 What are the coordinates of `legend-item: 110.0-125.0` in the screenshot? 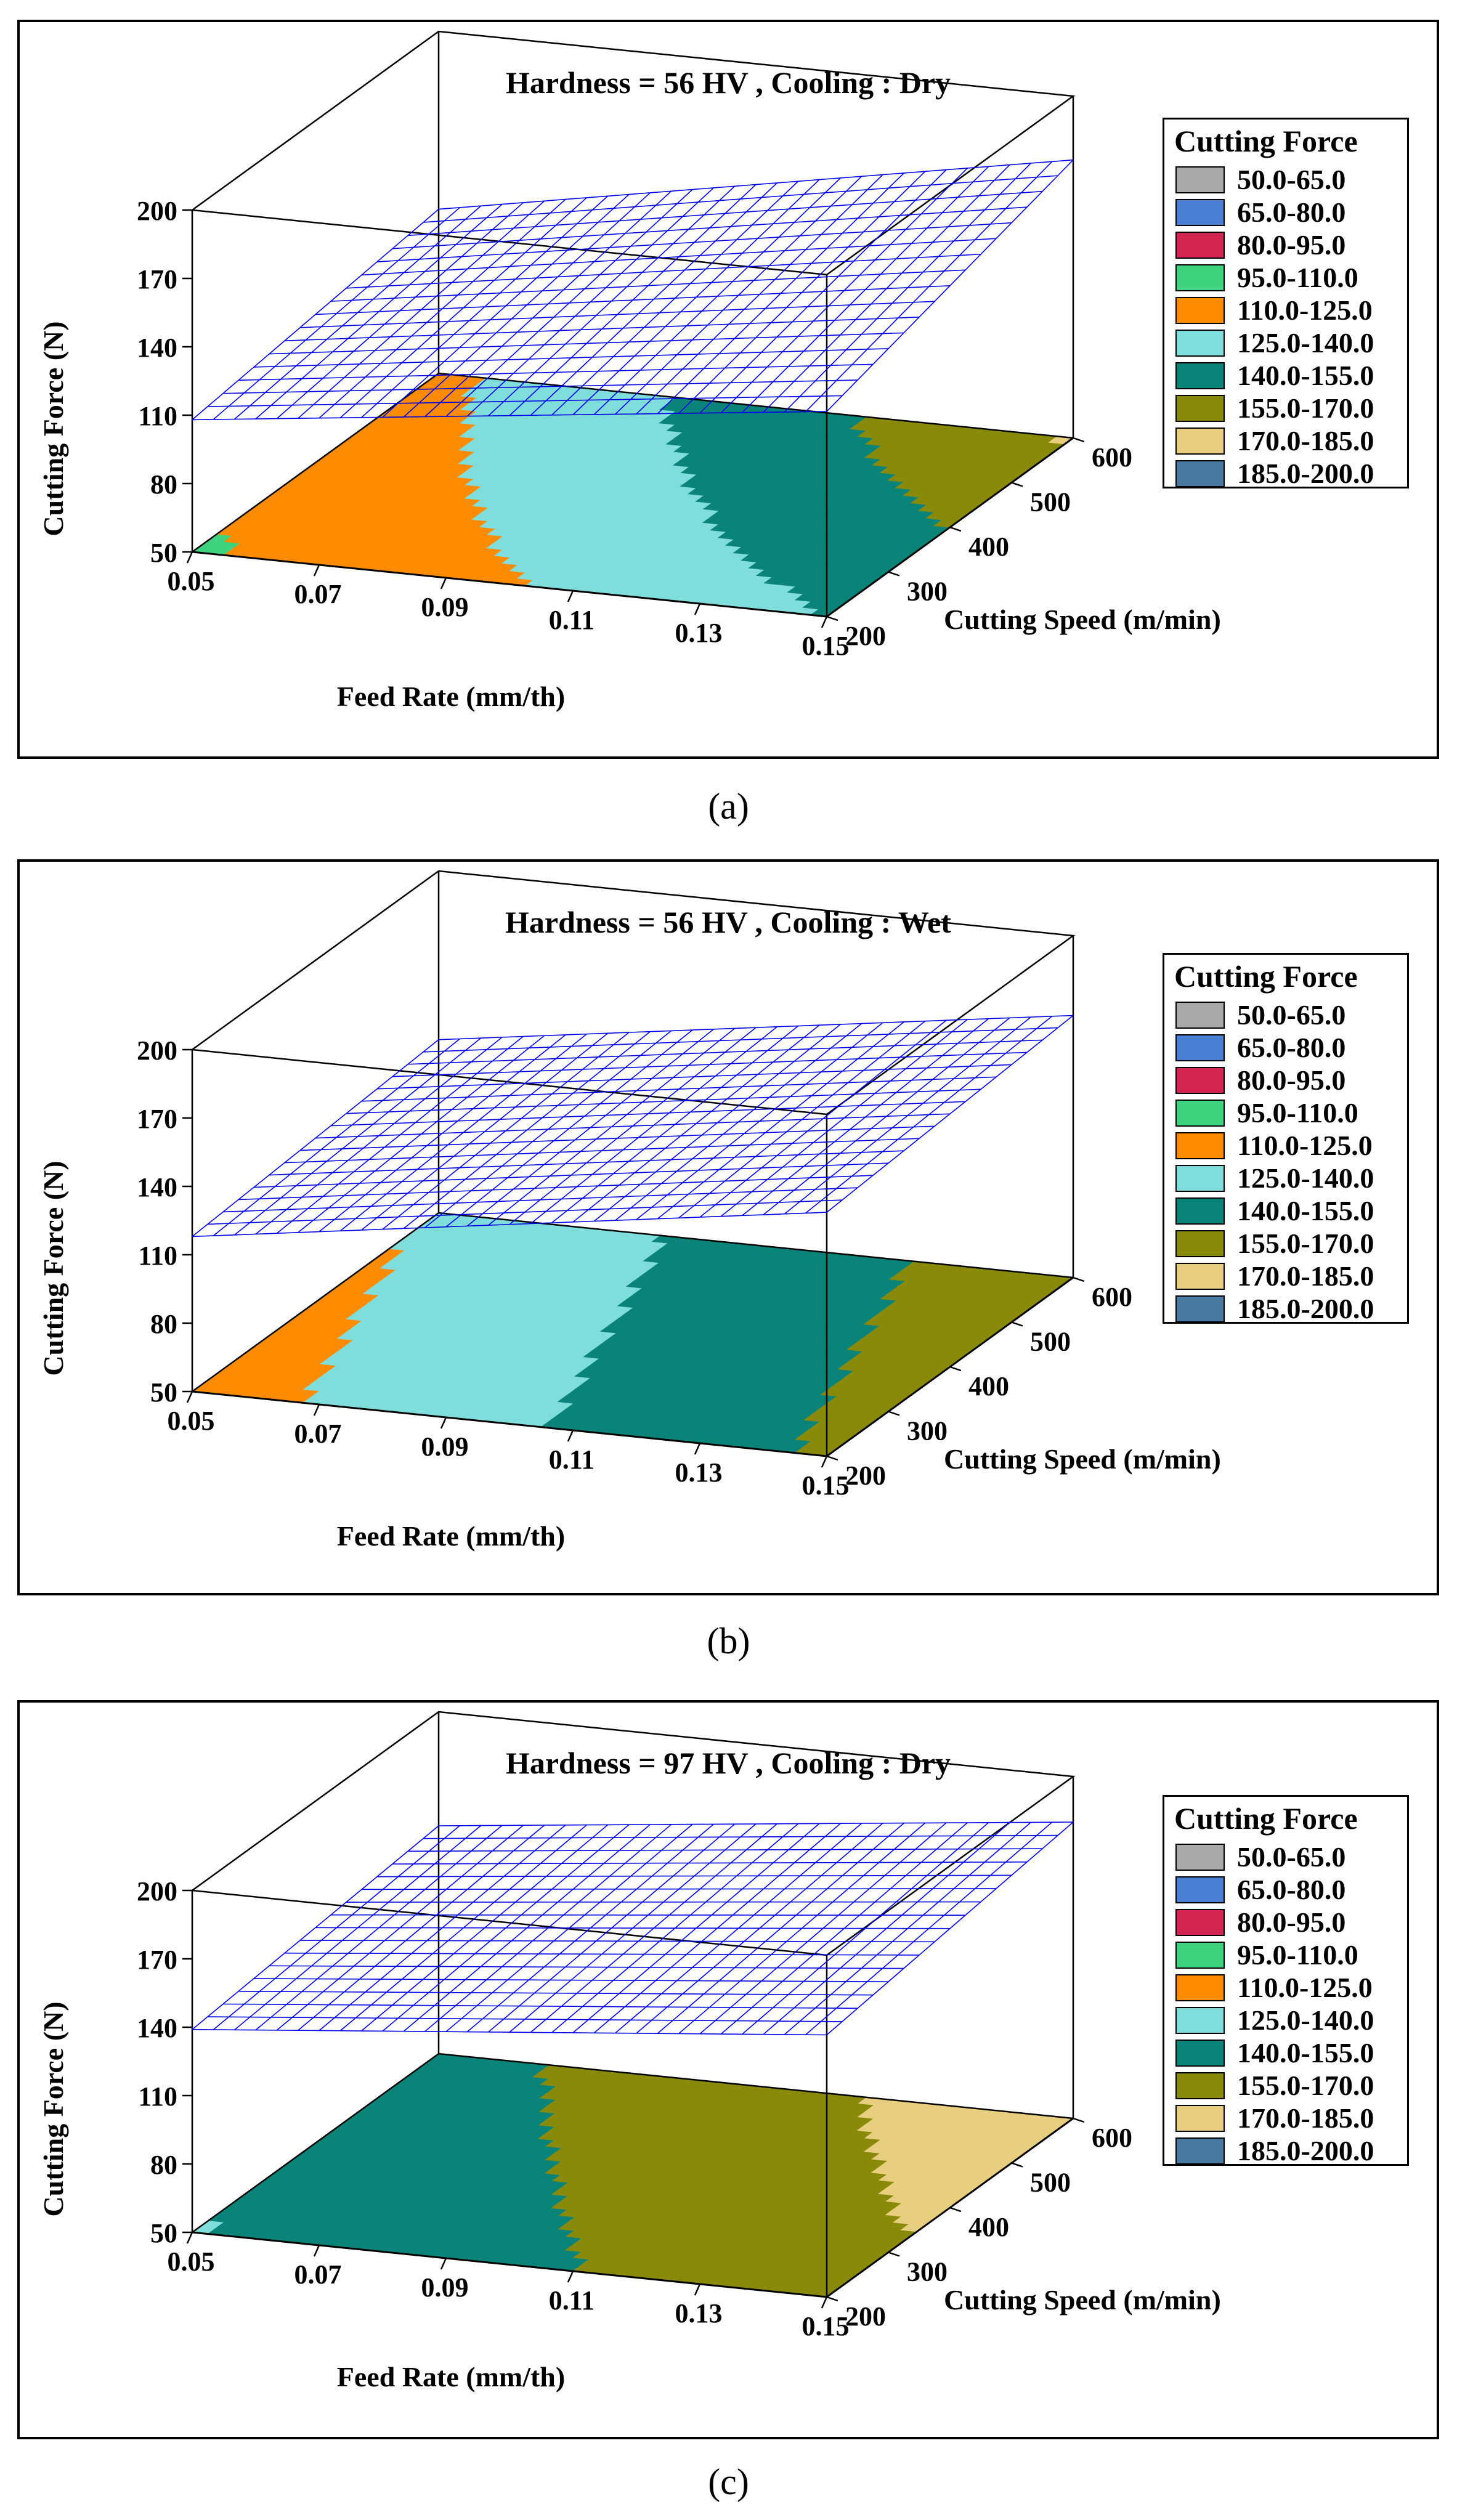 It's located at (1284, 309).